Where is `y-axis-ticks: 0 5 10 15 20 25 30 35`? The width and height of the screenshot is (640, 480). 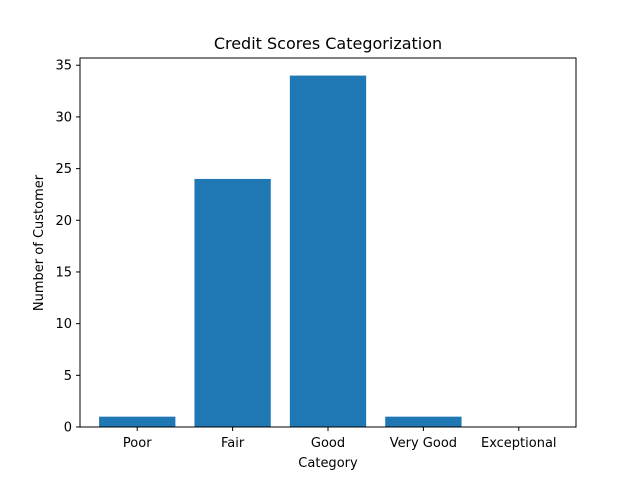
y-axis-ticks: 0 5 10 15 20 25 30 35 is located at coordinates (67, 247).